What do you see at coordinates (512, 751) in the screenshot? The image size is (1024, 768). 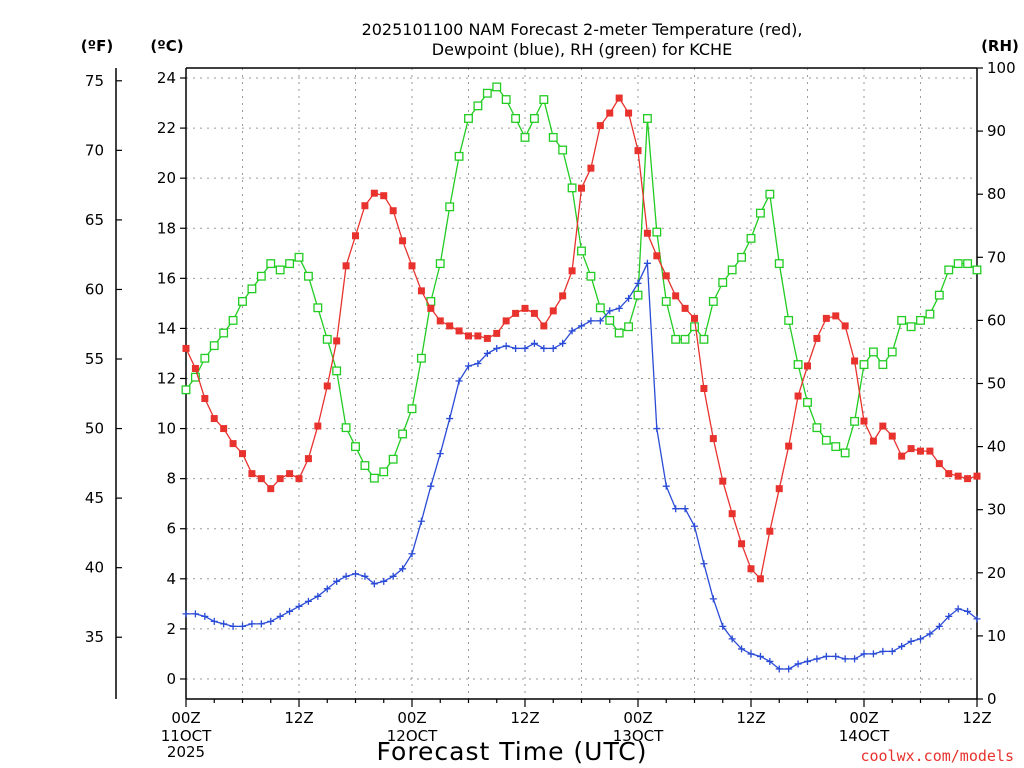 I see `x-axis-label: Forecast Time (UTC)` at bounding box center [512, 751].